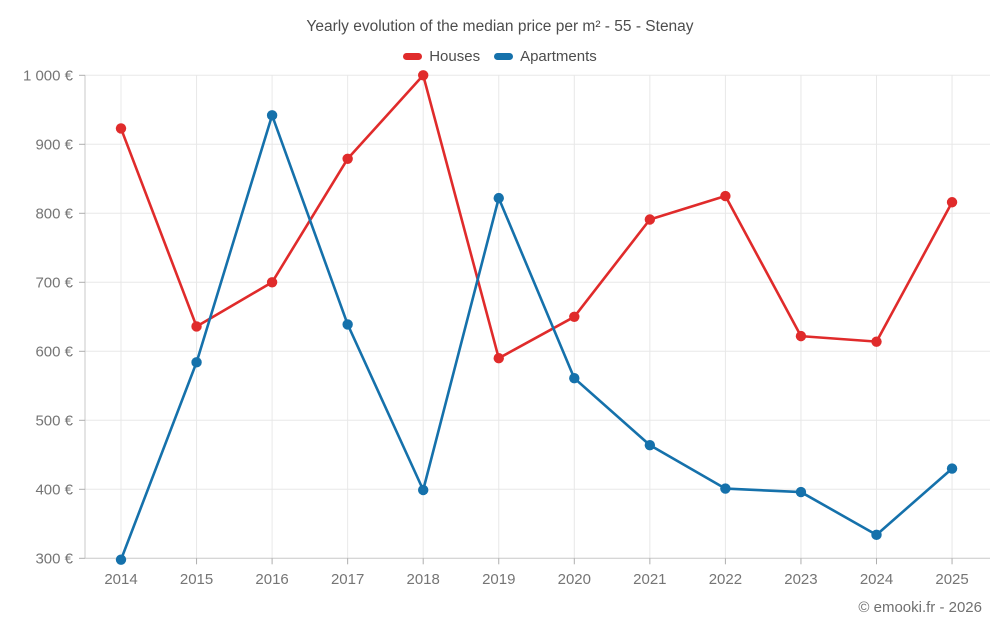  I want to click on legend: Houses Apartments, so click(500, 56).